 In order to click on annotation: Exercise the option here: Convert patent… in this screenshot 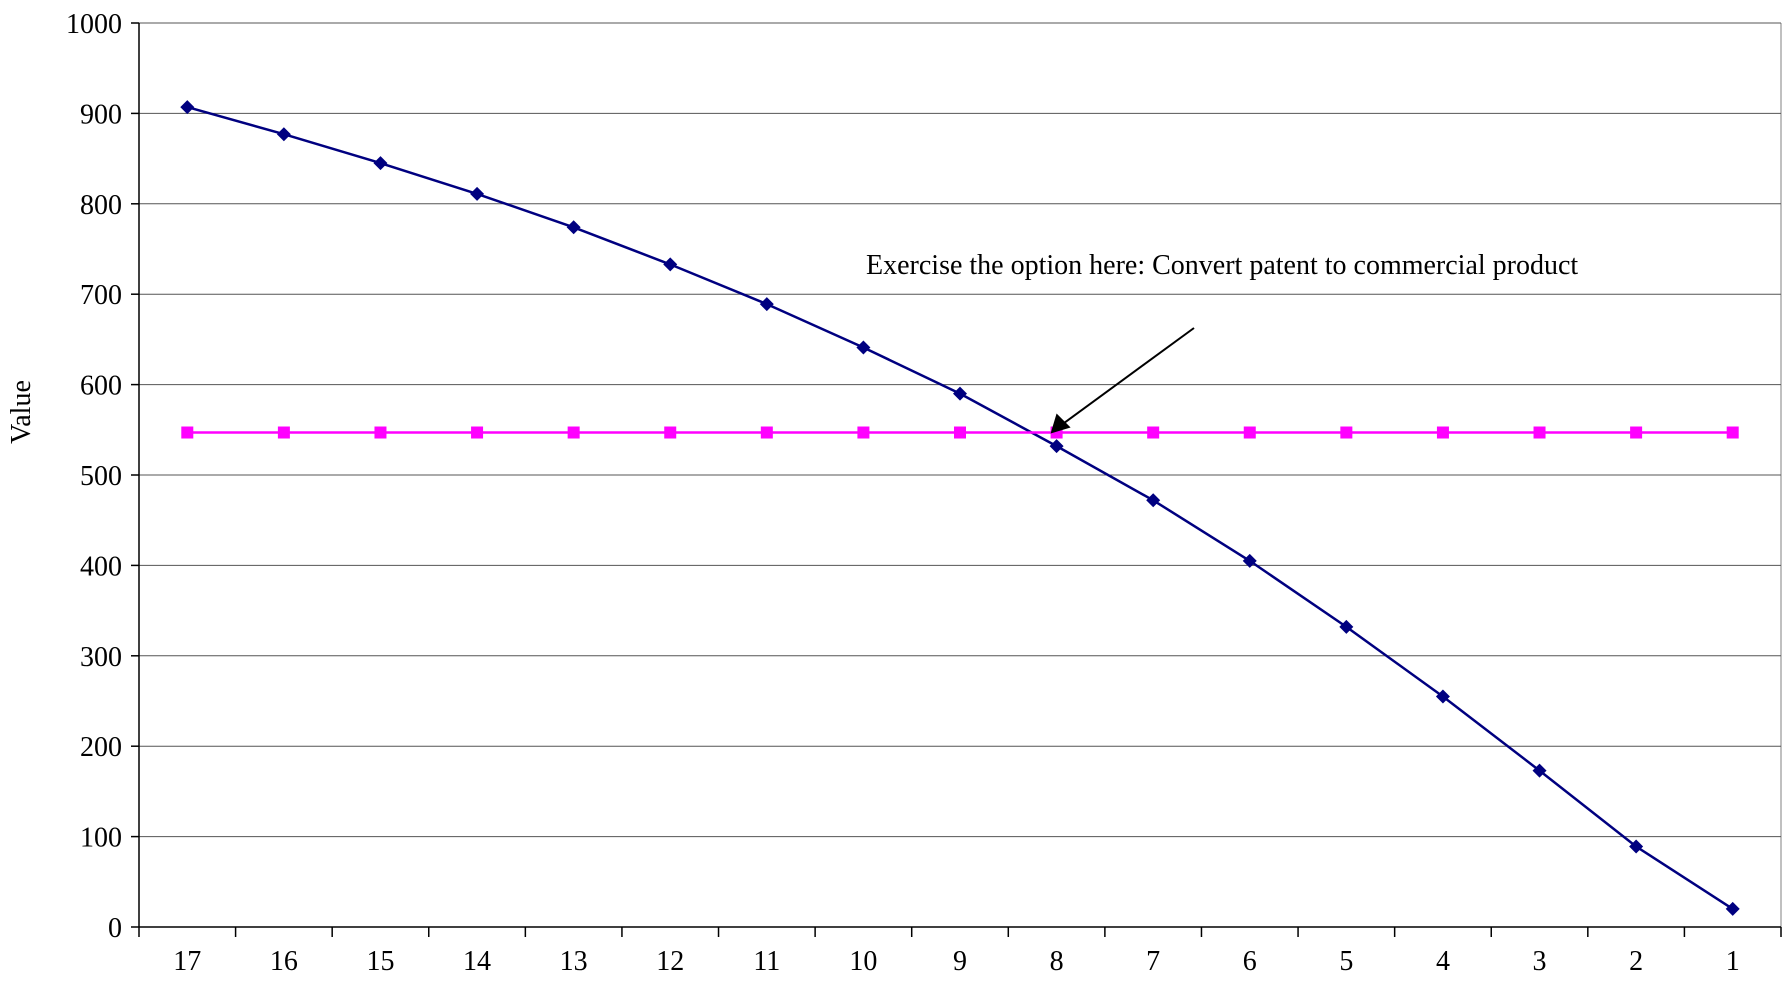, I will do `click(1222, 342)`.